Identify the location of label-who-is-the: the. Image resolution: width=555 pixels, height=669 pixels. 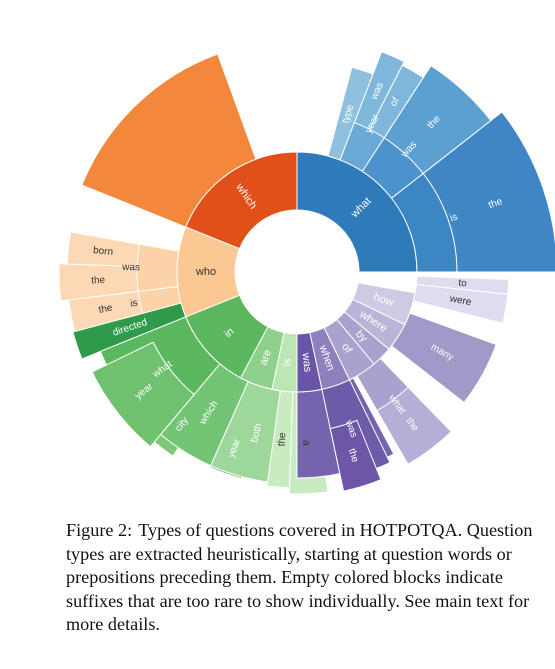
(106, 309).